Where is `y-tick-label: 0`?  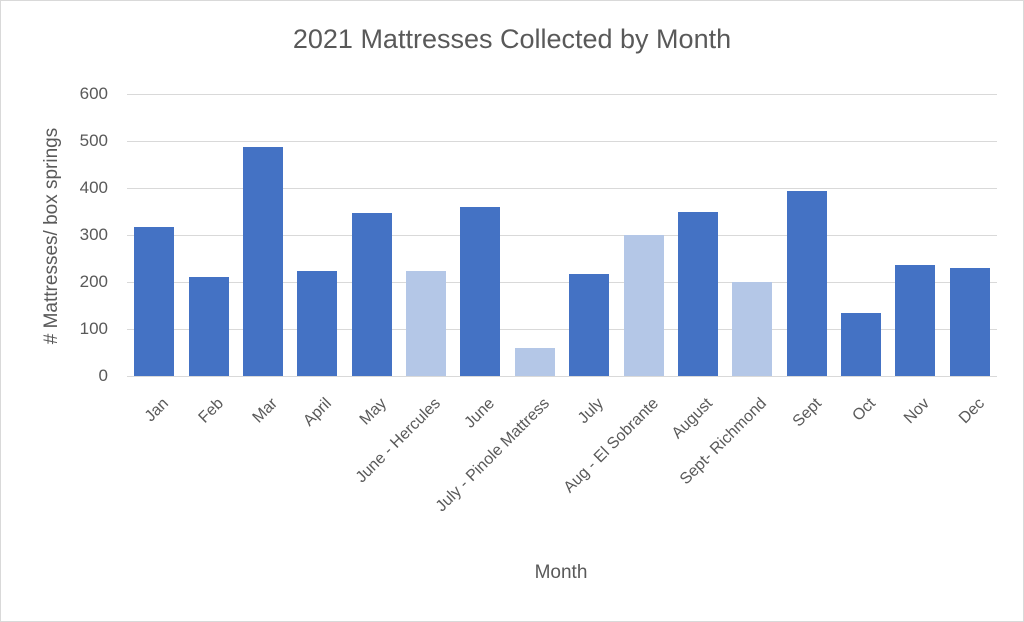 y-tick-label: 0 is located at coordinates (103, 375).